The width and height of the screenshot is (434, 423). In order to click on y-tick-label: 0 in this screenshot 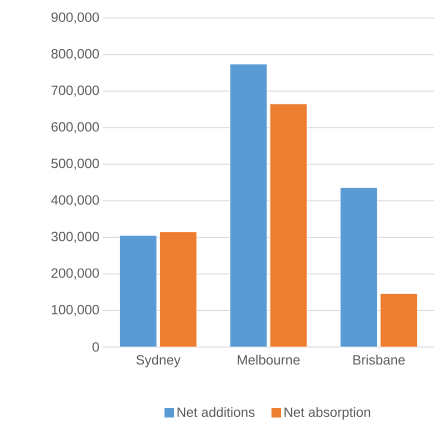, I will do `click(95, 347)`.